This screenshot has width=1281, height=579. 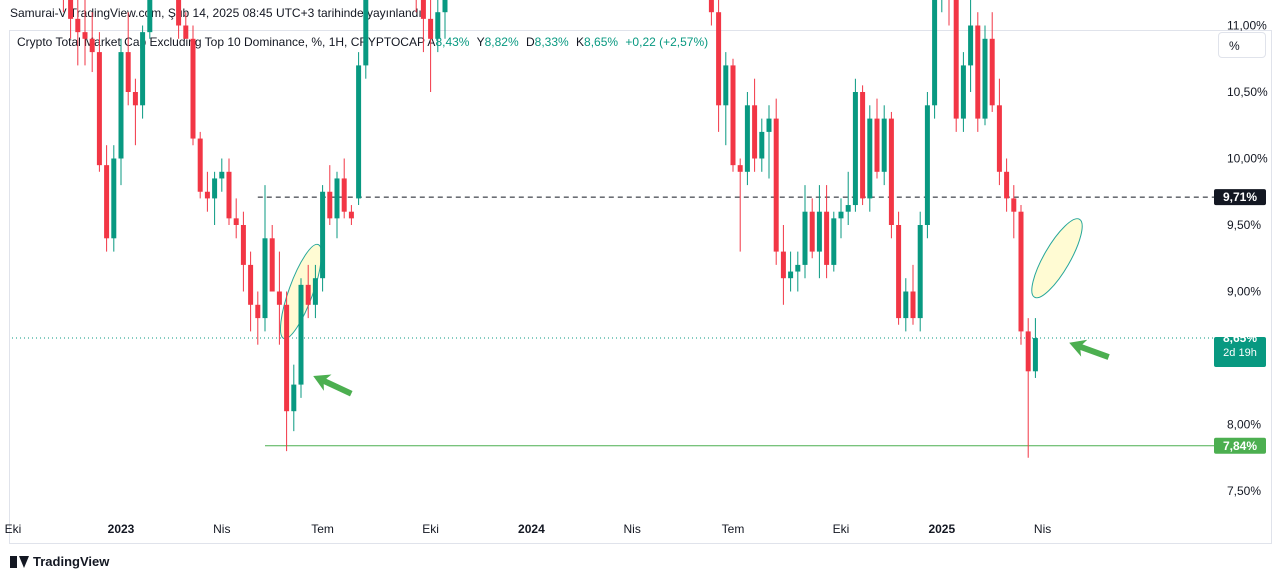 I want to click on level-price-tag-text: 9,71%, so click(x=1240, y=197).